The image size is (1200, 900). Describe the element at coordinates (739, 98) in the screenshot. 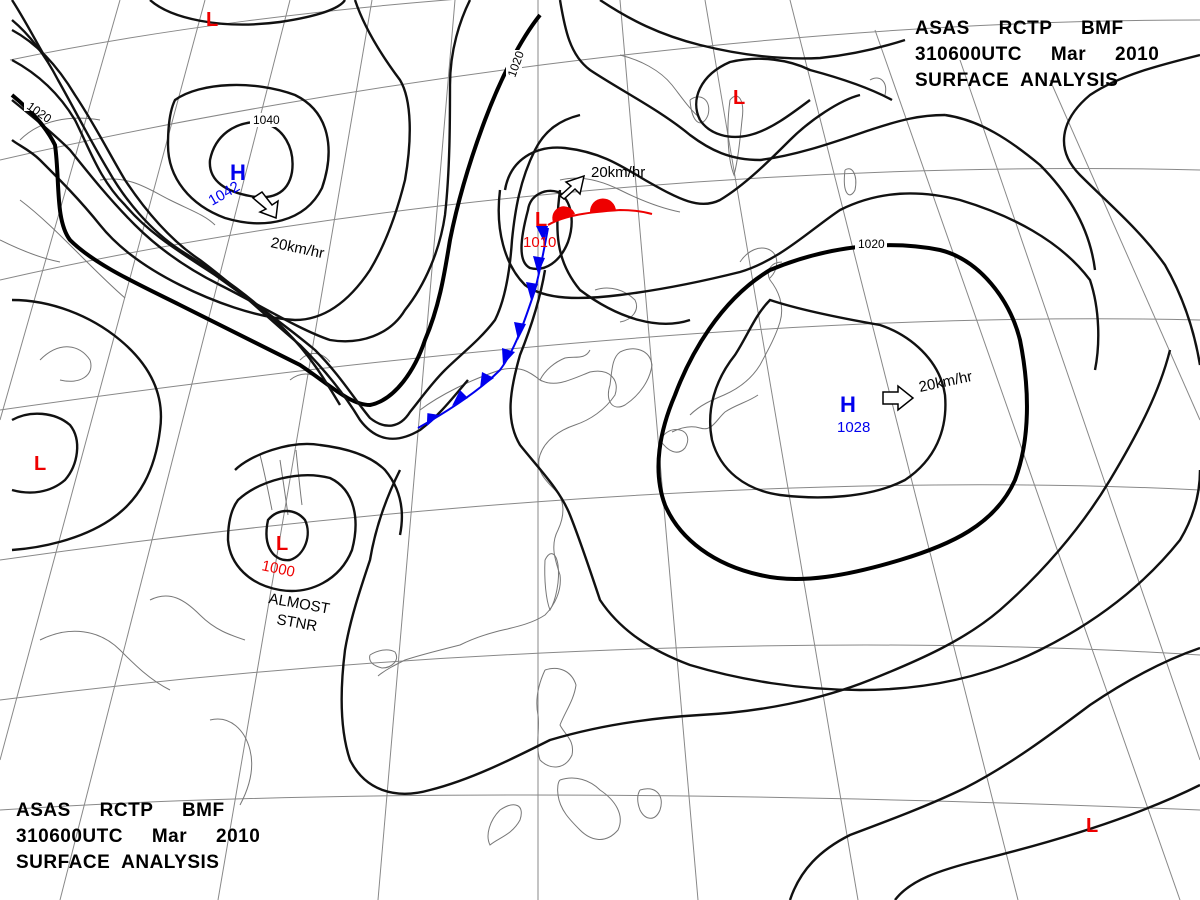

I see `low-pressure-symbol-northeast: L` at that location.